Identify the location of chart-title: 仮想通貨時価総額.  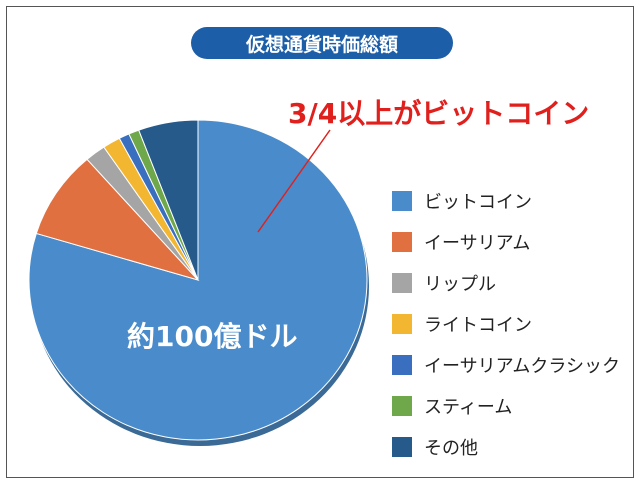
(322, 43).